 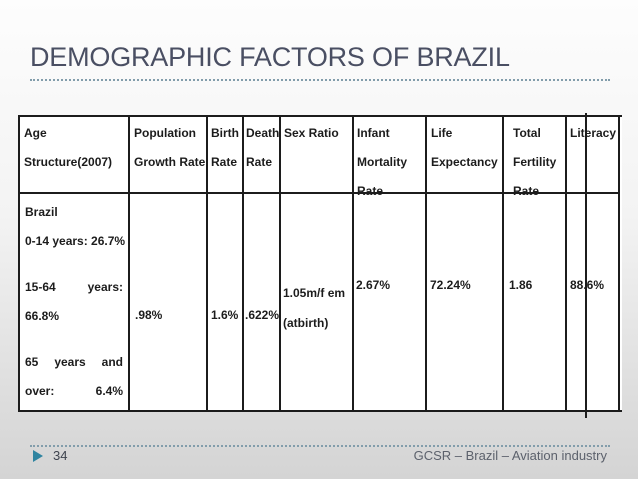 I want to click on page-title: DEMOGRAPHIC FACTORS OF BRAZIL, so click(x=270, y=57).